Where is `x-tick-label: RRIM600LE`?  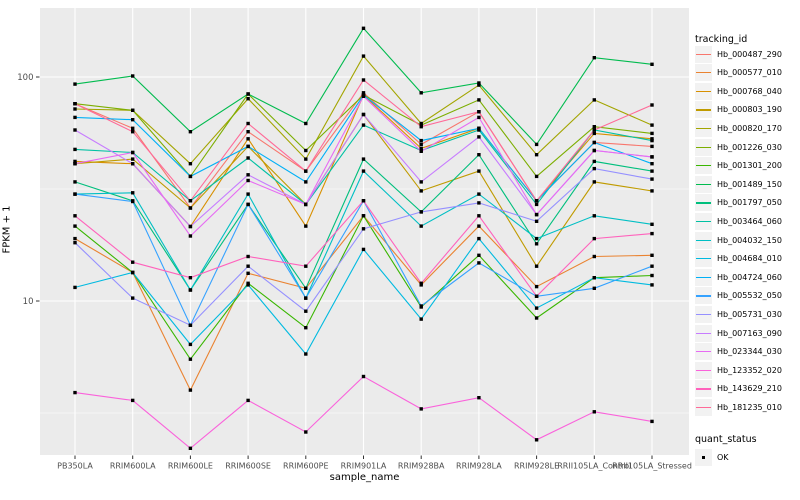
x-tick-label: RRIM600LE is located at coordinates (190, 466).